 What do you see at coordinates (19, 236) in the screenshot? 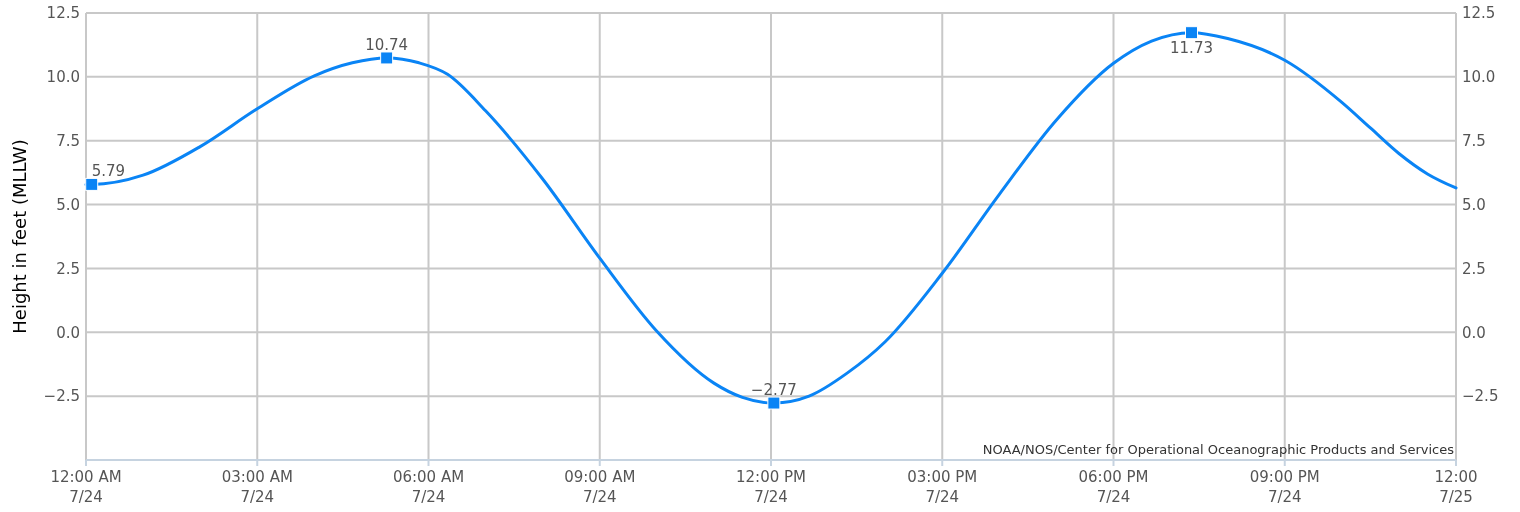
I see `y-axis-title: Height in feet (MLLW)` at bounding box center [19, 236].